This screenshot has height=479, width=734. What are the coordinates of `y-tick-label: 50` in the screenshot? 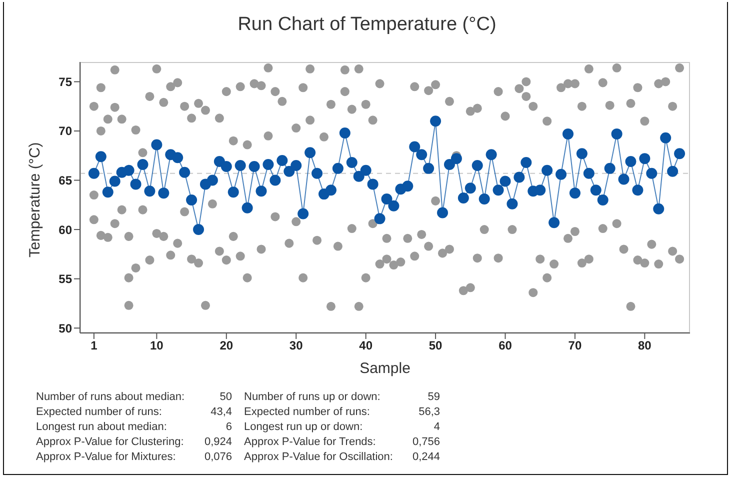 It's located at (65, 328).